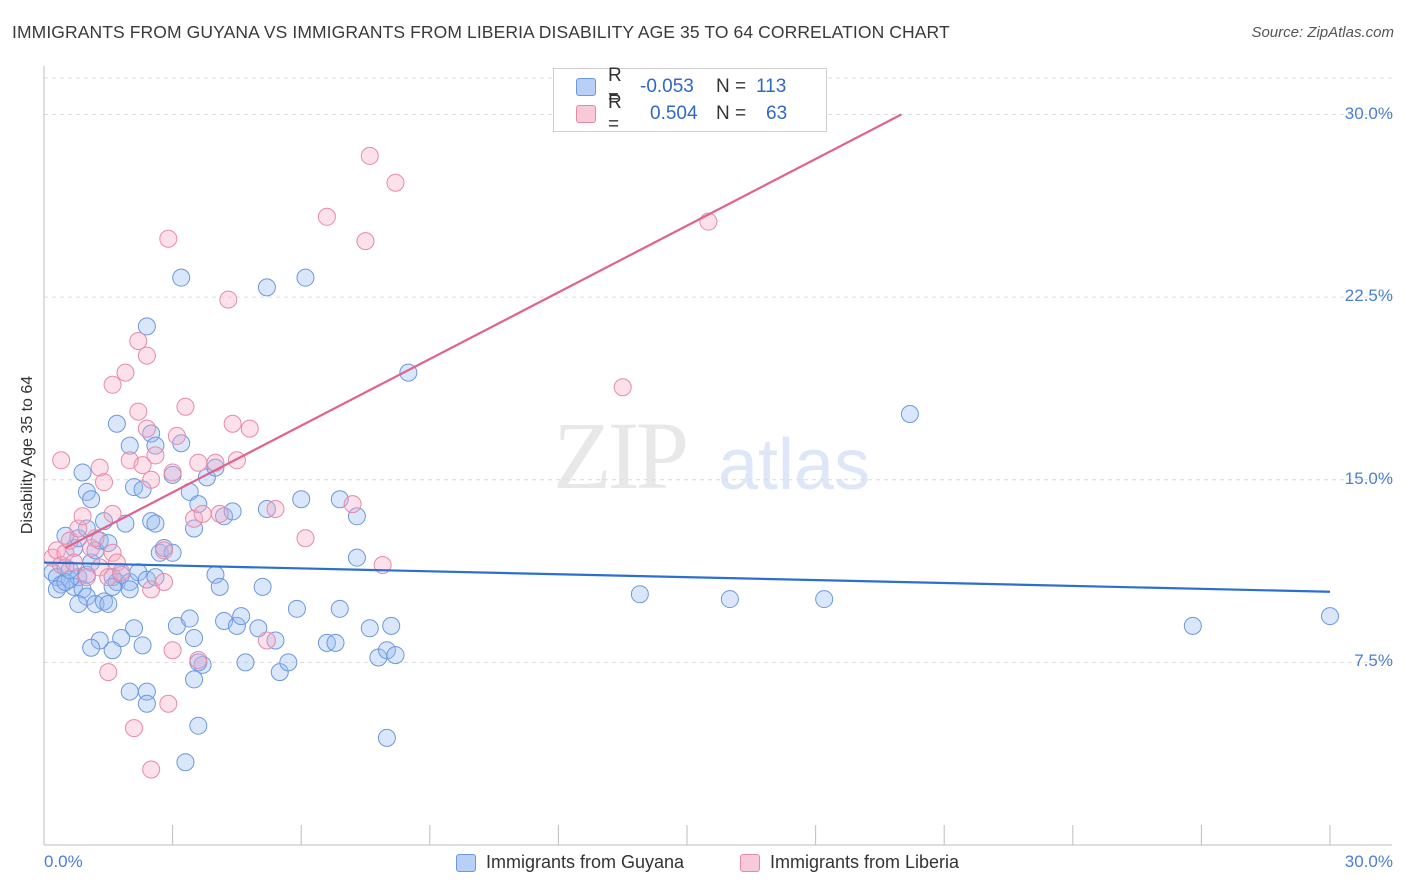 This screenshot has width=1406, height=892. Describe the element at coordinates (1373, 661) in the screenshot. I see `y-tick-label: 7.5%` at that location.